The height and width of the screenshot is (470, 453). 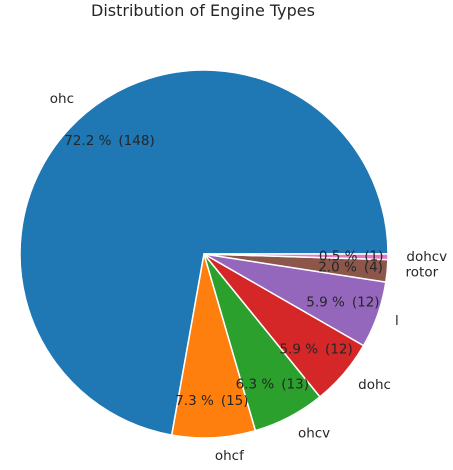 I want to click on slice-percent-ohc: 72.2 % (148), so click(x=109, y=141).